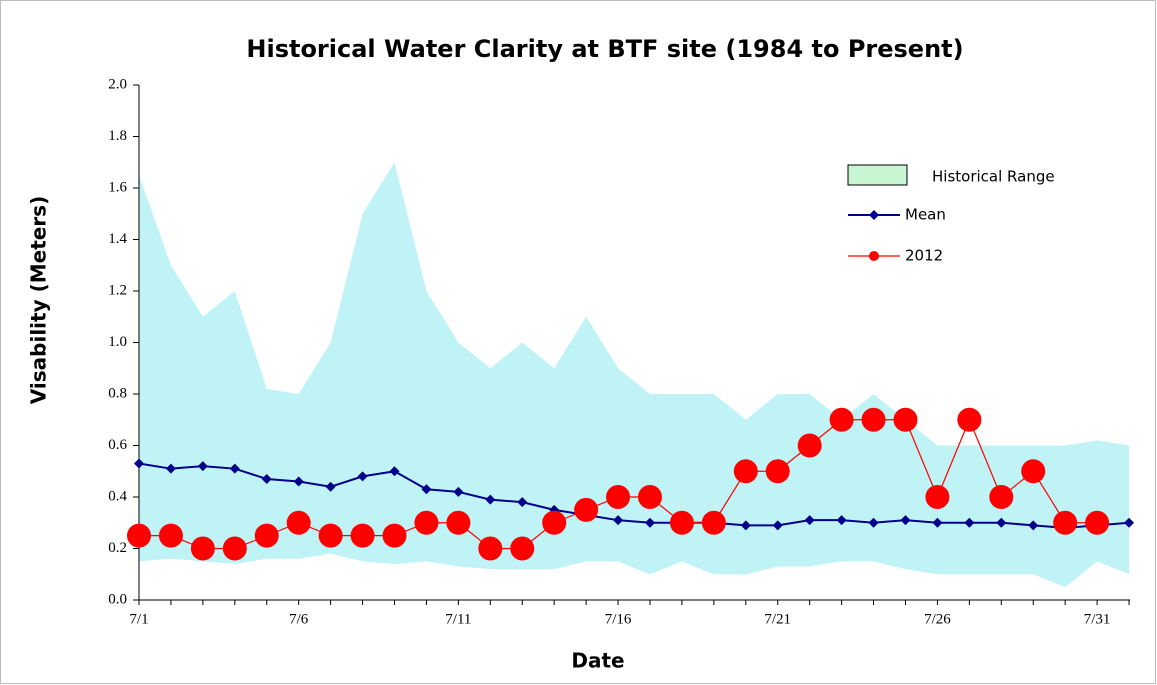 Image resolution: width=1157 pixels, height=685 pixels. I want to click on legend-label: Historical Range, so click(993, 177).